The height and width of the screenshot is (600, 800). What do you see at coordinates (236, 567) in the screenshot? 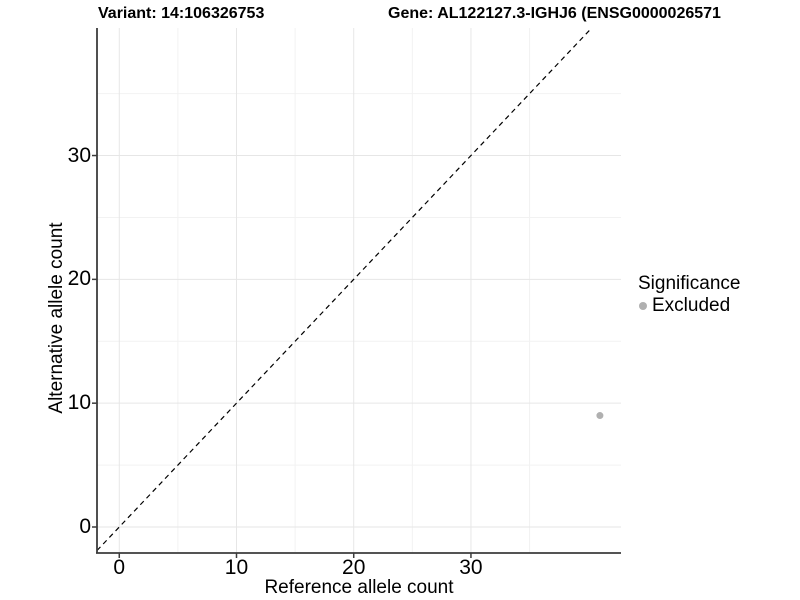
I see `x-tick-label-10: 10` at bounding box center [236, 567].